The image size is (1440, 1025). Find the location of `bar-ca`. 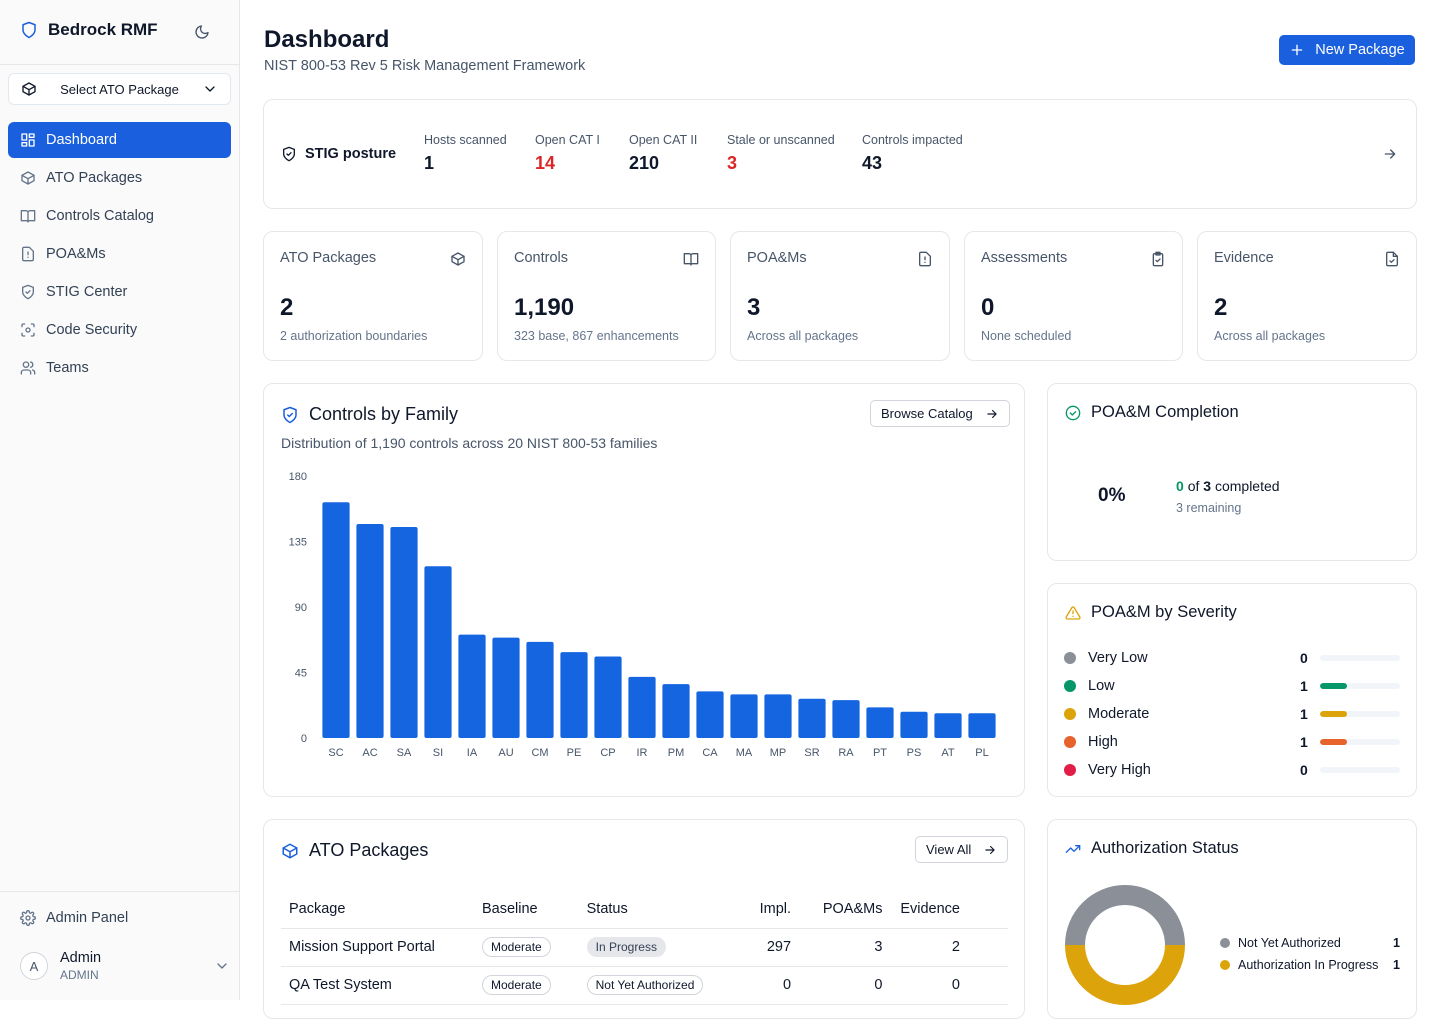

bar-ca is located at coordinates (710, 714).